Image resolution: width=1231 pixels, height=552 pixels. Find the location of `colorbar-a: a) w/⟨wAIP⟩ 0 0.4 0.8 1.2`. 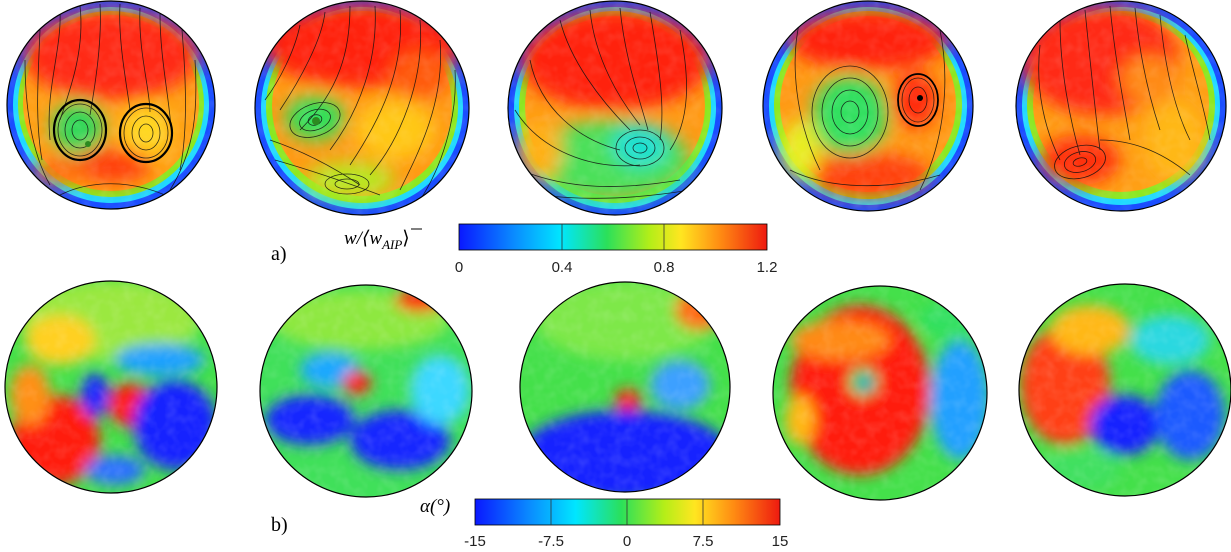

colorbar-a: a) w/⟨wAIP⟩ 0 0.4 0.8 1.2 is located at coordinates (524, 249).